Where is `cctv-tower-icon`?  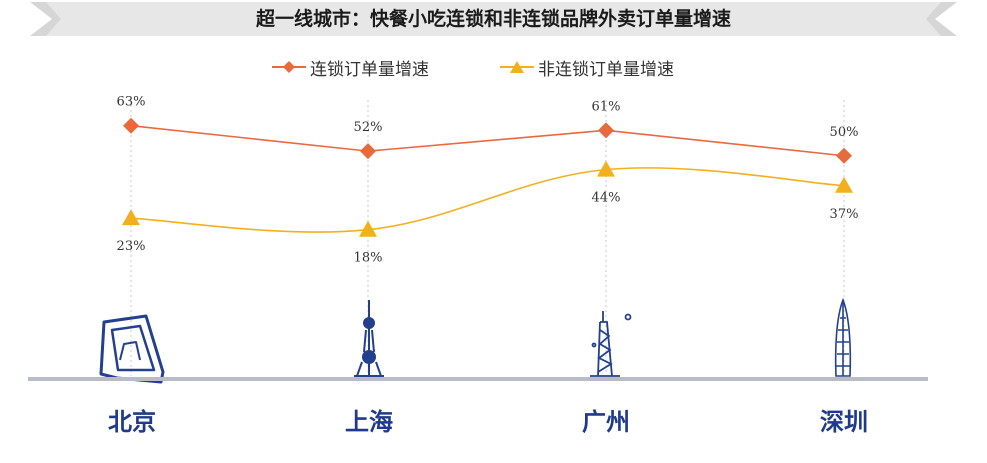
cctv-tower-icon is located at coordinates (132, 349).